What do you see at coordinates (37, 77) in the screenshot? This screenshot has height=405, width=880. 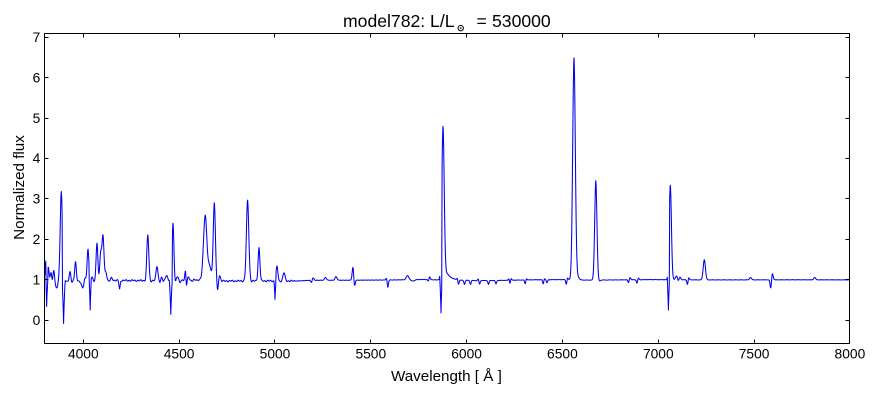 I see `svg-text: 6` at bounding box center [37, 77].